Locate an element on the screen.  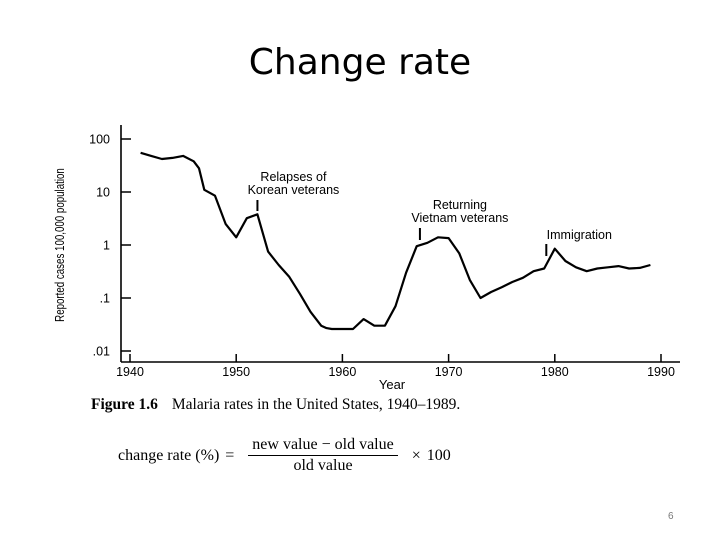
formula-equals: = is located at coordinates (230, 455).